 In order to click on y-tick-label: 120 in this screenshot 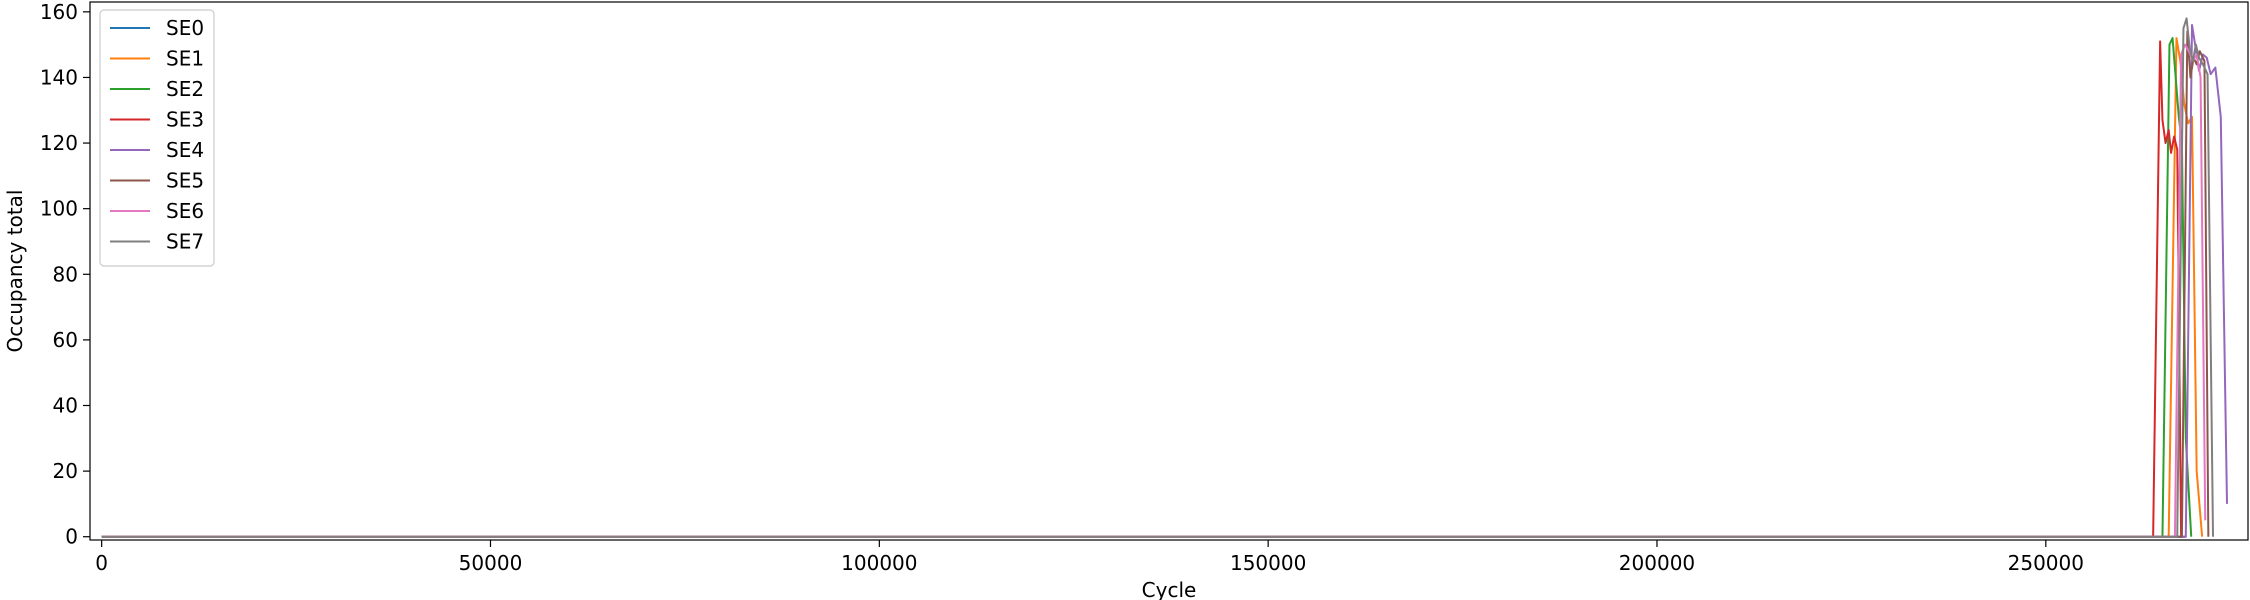, I will do `click(59, 143)`.